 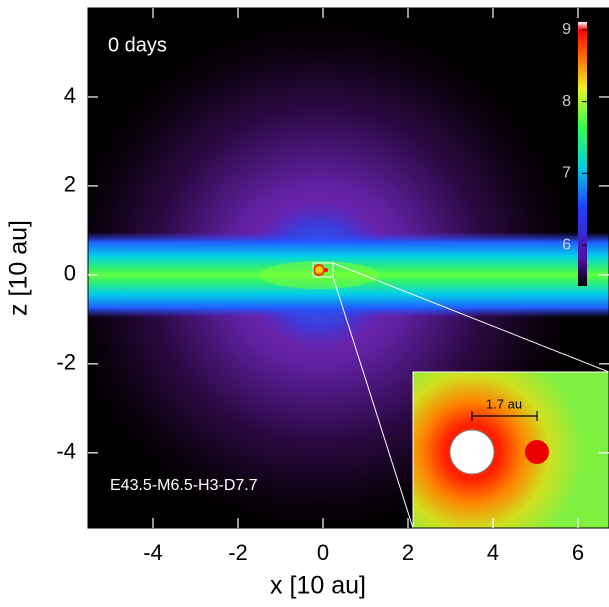 What do you see at coordinates (184, 485) in the screenshot?
I see `model-label: E43.5-M6.5-H3-D7.7` at bounding box center [184, 485].